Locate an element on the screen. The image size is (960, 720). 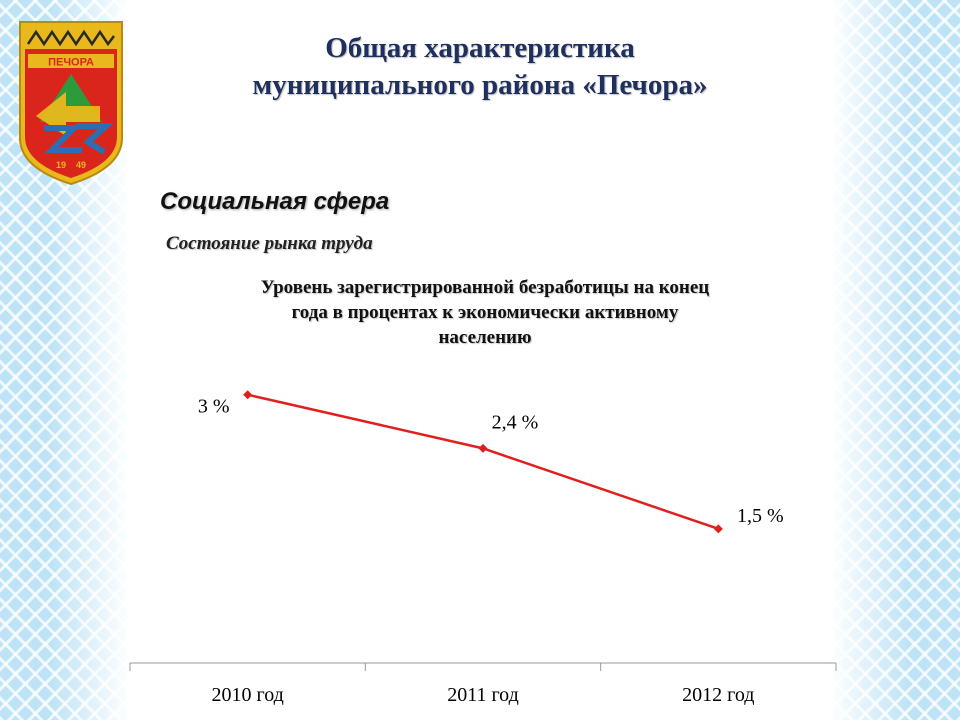
svg-text: 49 is located at coordinates (81, 165).